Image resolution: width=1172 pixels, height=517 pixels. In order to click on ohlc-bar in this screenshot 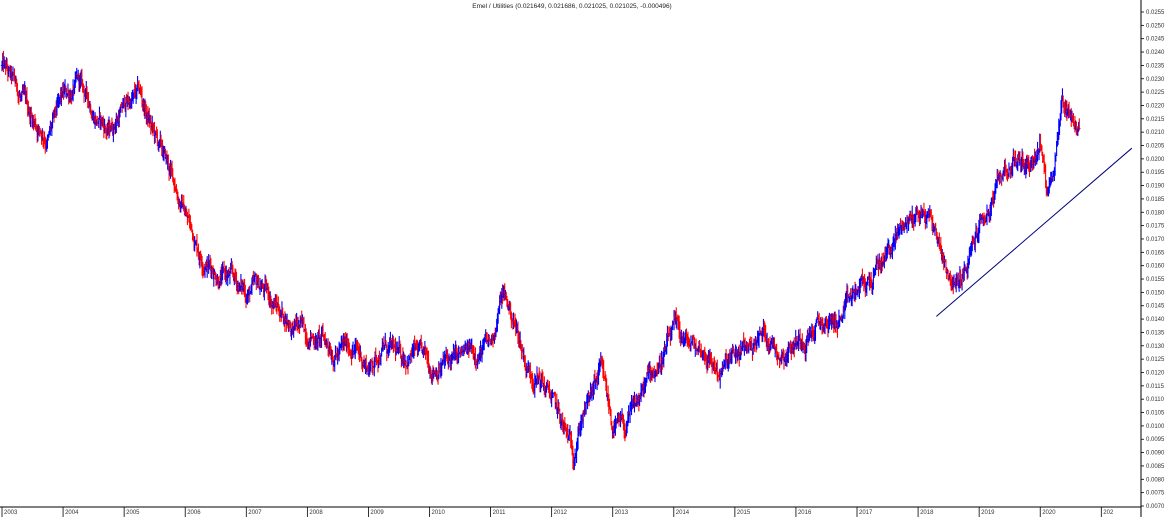, I will do `click(406, 367)`.